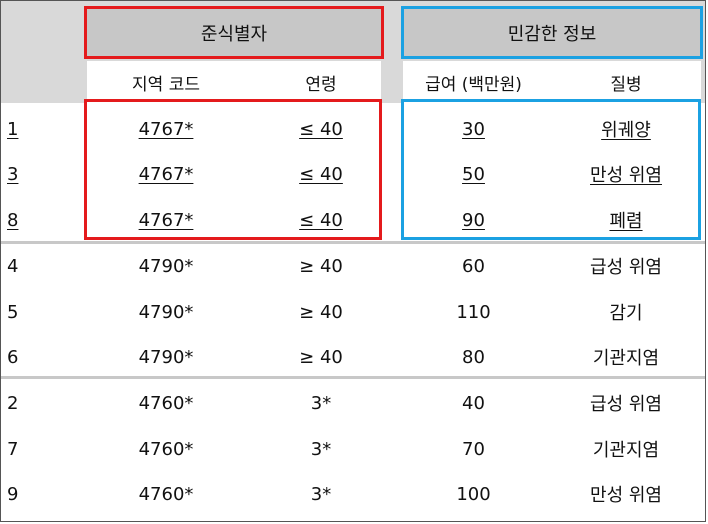 The image size is (708, 524). I want to click on salary-cell-text: 50, so click(473, 174).